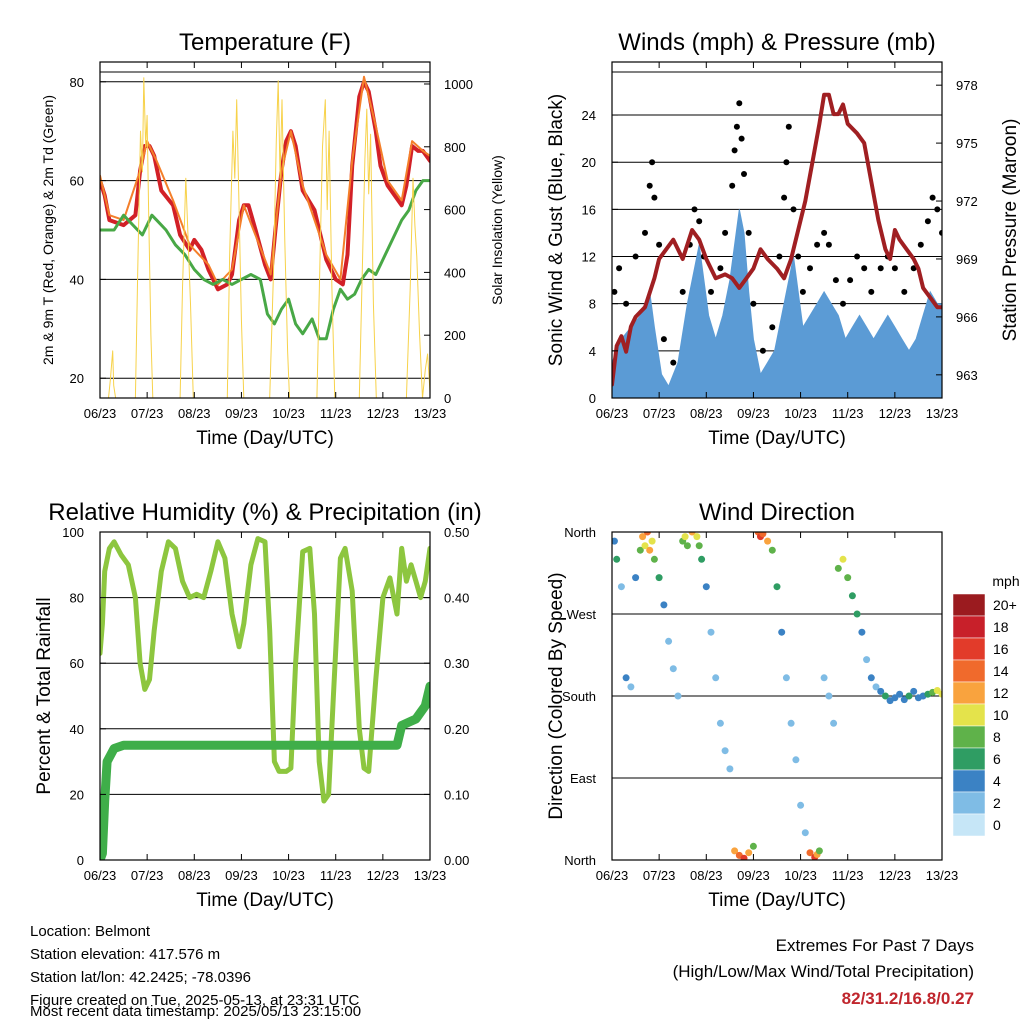  I want to click on temperature-x-tick-label: 06/23, so click(100, 413).